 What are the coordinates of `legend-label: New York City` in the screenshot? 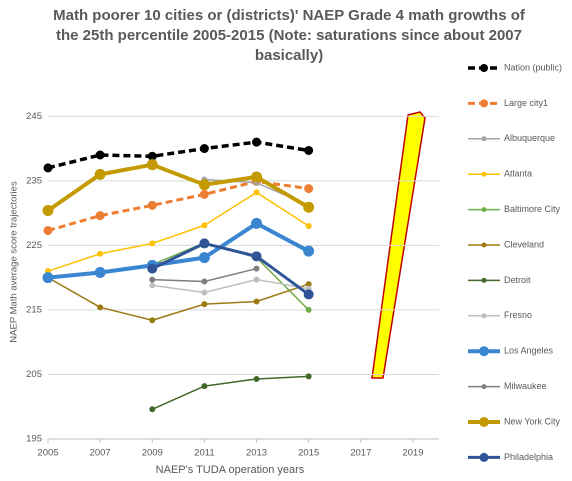 It's located at (532, 421).